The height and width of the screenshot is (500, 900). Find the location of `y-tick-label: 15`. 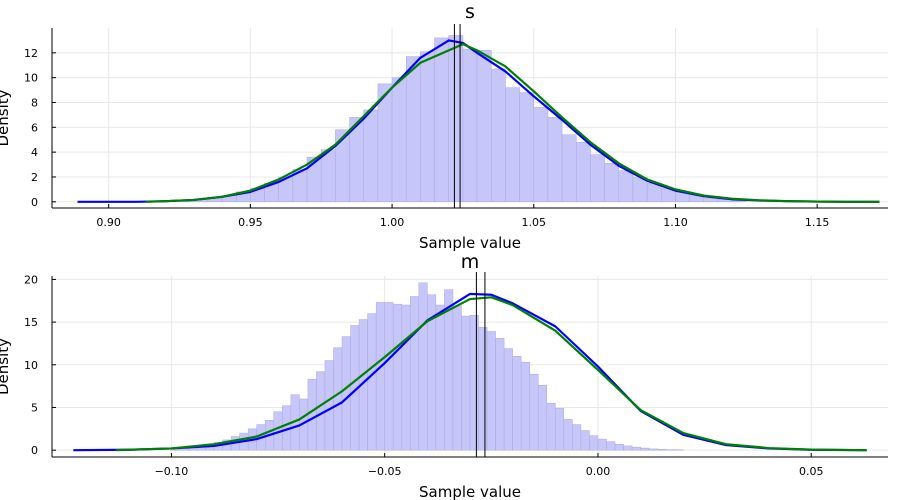

y-tick-label: 15 is located at coordinates (31, 322).